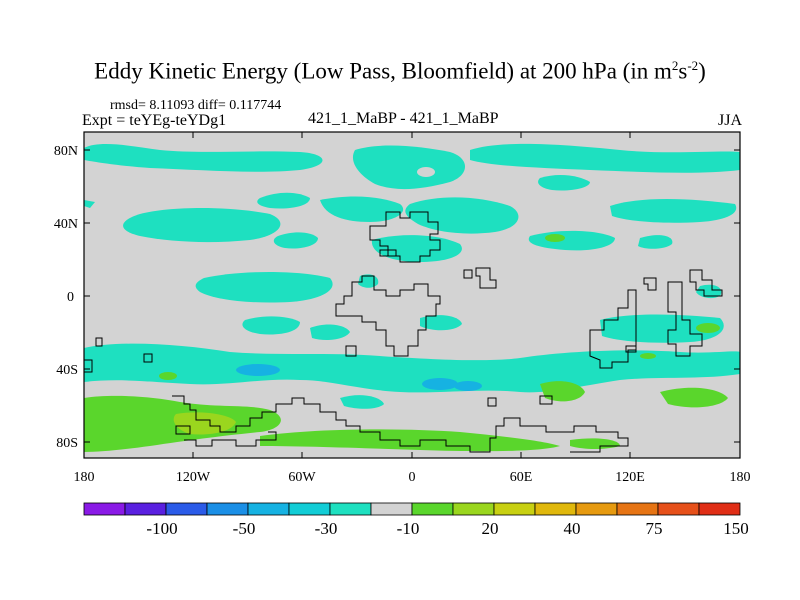 This screenshot has width=800, height=600. I want to click on colorbar-label: -10, so click(408, 528).